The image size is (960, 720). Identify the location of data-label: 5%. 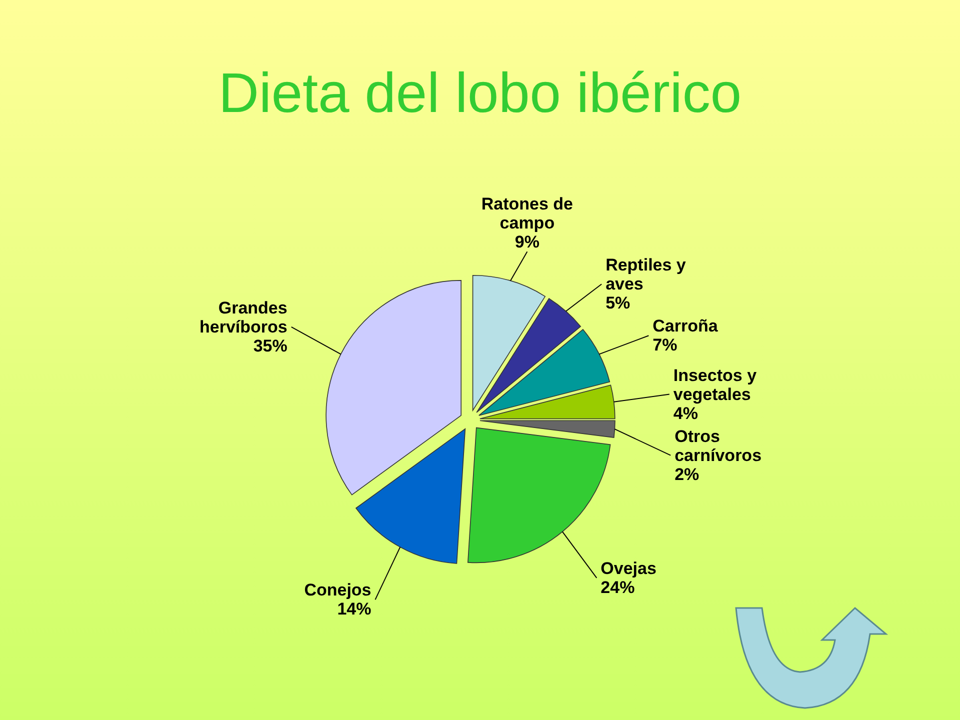
(618, 303).